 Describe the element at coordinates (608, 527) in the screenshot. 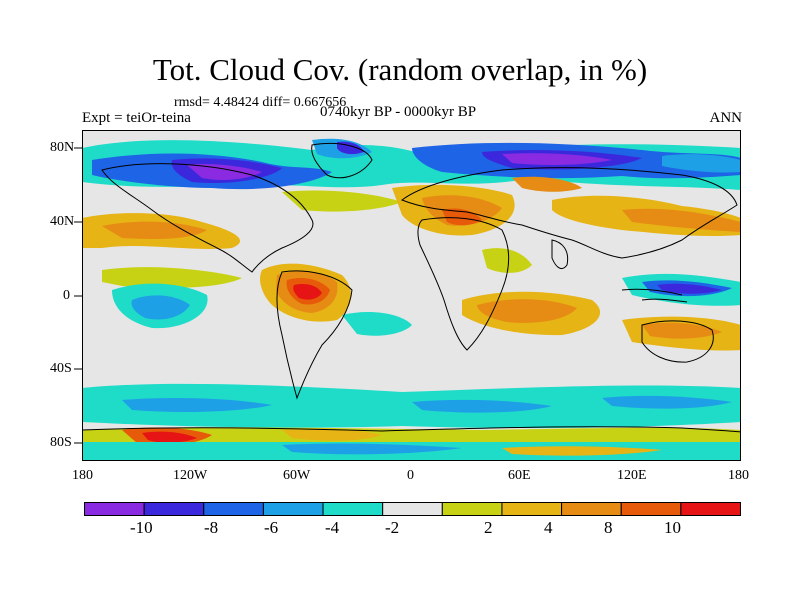

I see `colorbar-label: 8` at that location.